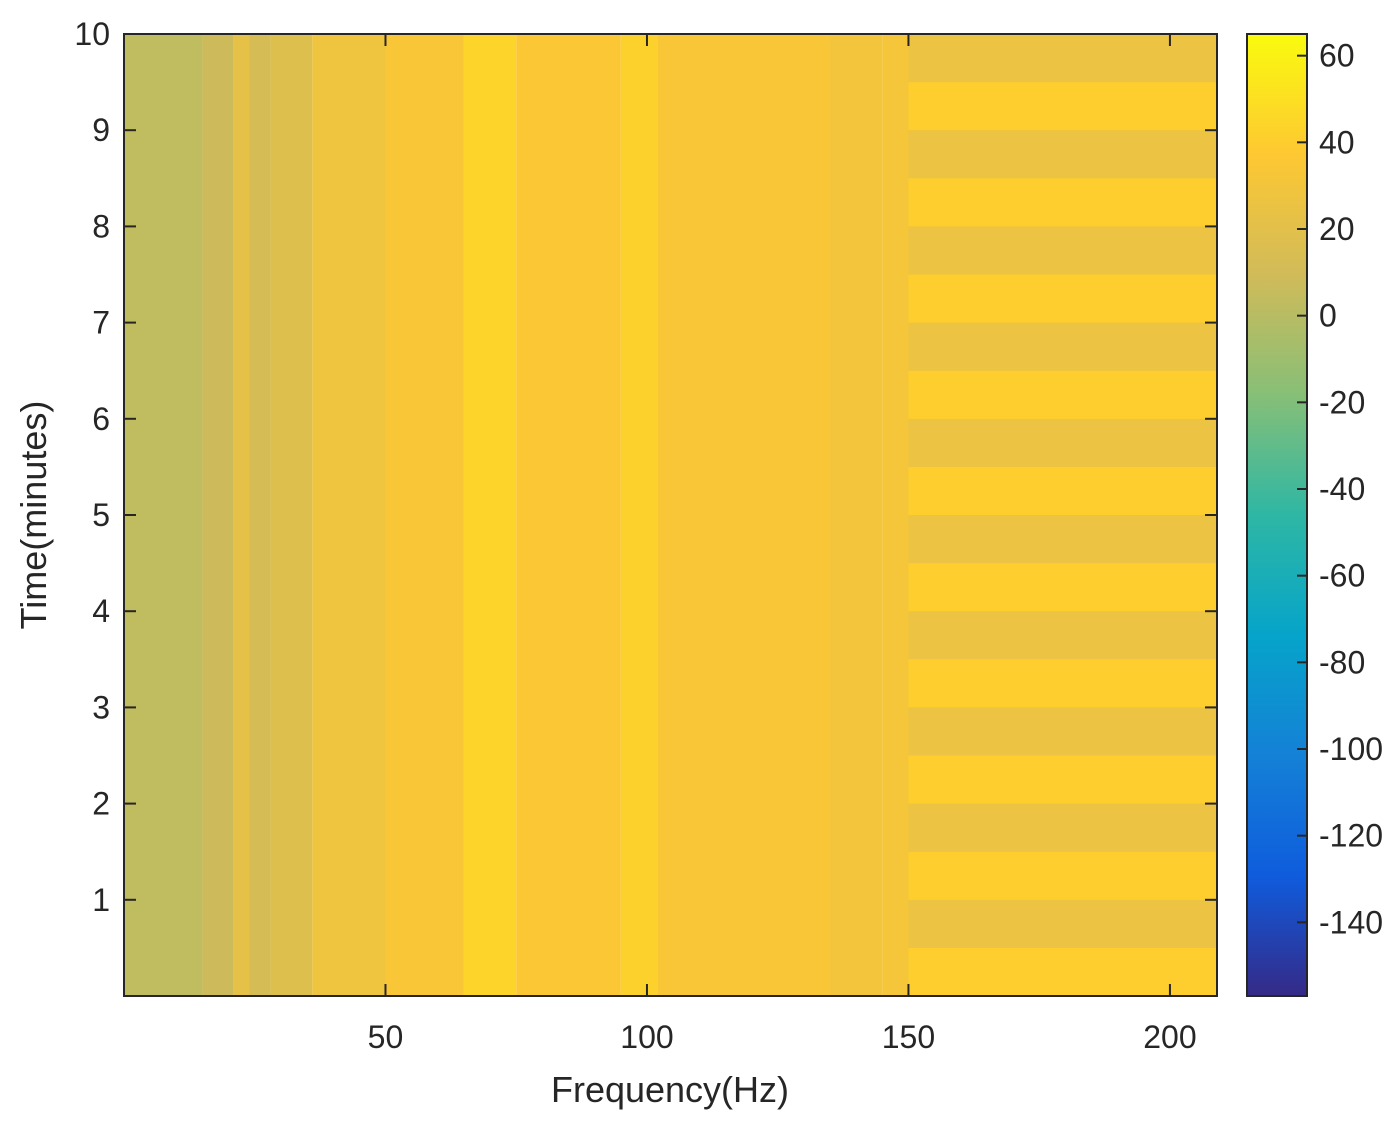 The width and height of the screenshot is (1400, 1137). What do you see at coordinates (1337, 229) in the screenshot?
I see `colorbar-tick-label: 20` at bounding box center [1337, 229].